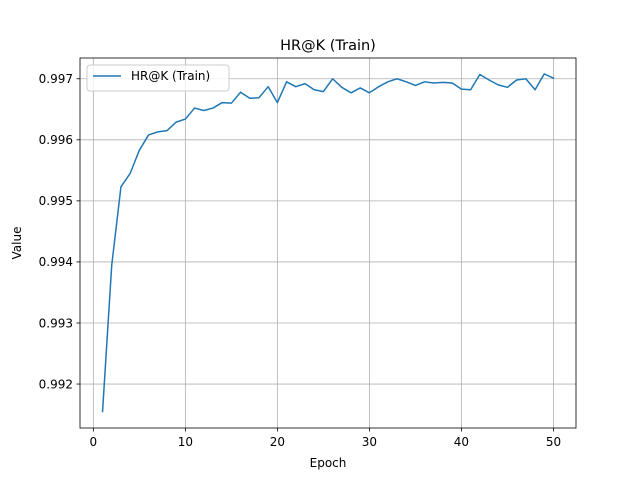 This screenshot has width=640, height=480. Describe the element at coordinates (56, 323) in the screenshot. I see `y-tick-label: 0.993` at that location.